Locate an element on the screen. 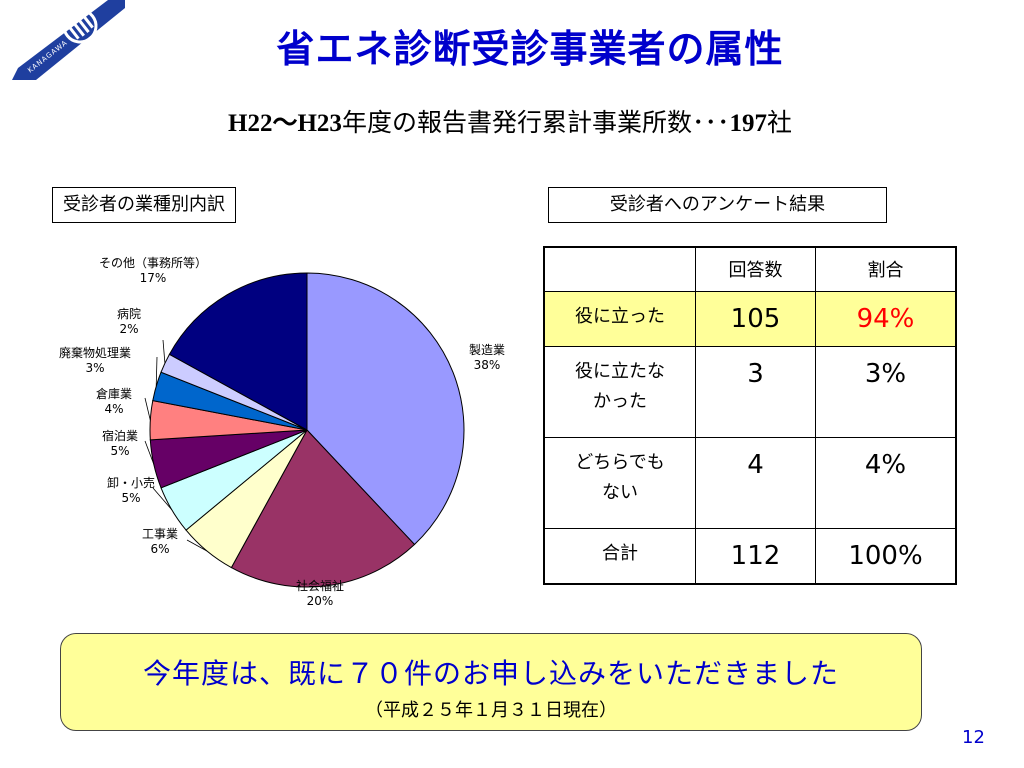 The image size is (1024, 768). row-label: どちらでも ない is located at coordinates (619, 482).